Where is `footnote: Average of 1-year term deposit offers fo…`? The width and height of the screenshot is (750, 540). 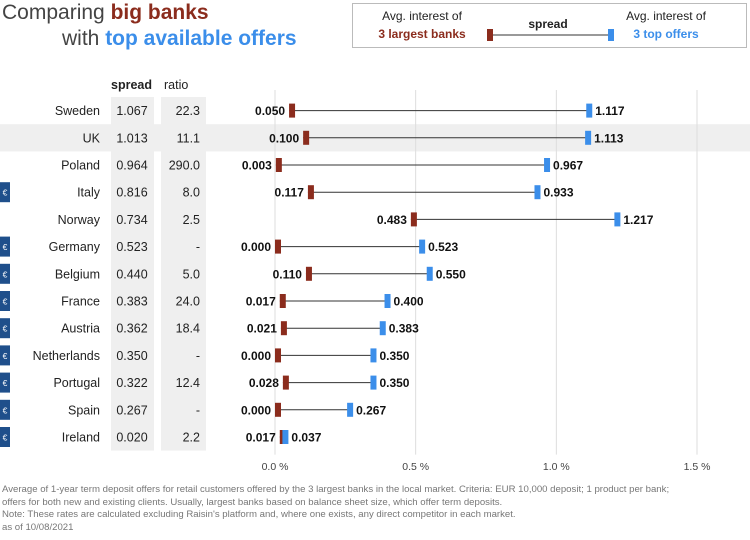
footnote: Average of 1-year term deposit offers fo… is located at coordinates (374, 509).